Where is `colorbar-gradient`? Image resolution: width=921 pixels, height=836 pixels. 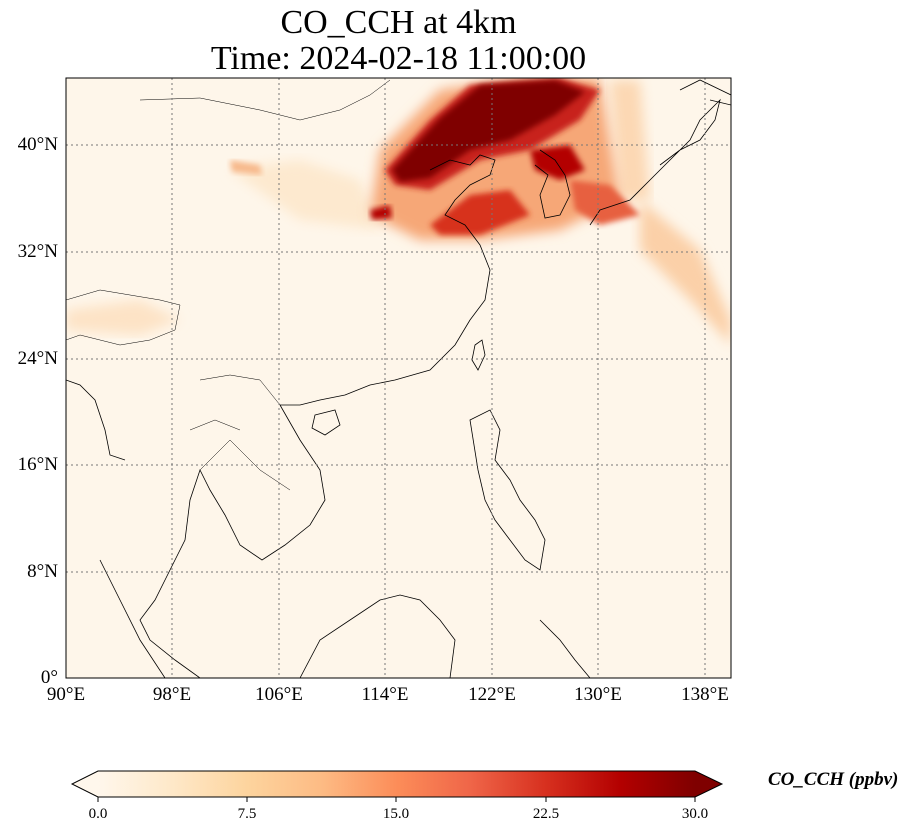
colorbar-gradient is located at coordinates (396, 784).